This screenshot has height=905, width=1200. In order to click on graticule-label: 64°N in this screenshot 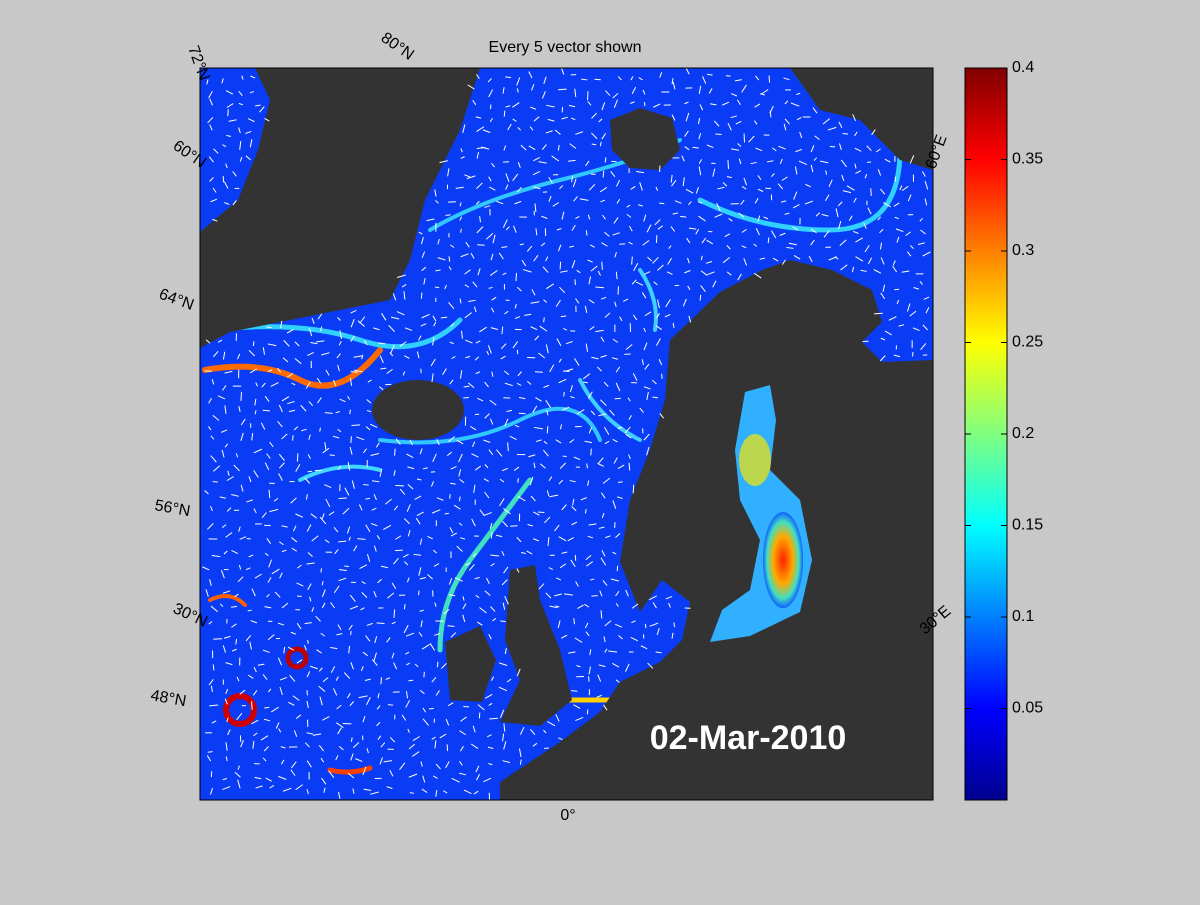, I will do `click(176, 300)`.